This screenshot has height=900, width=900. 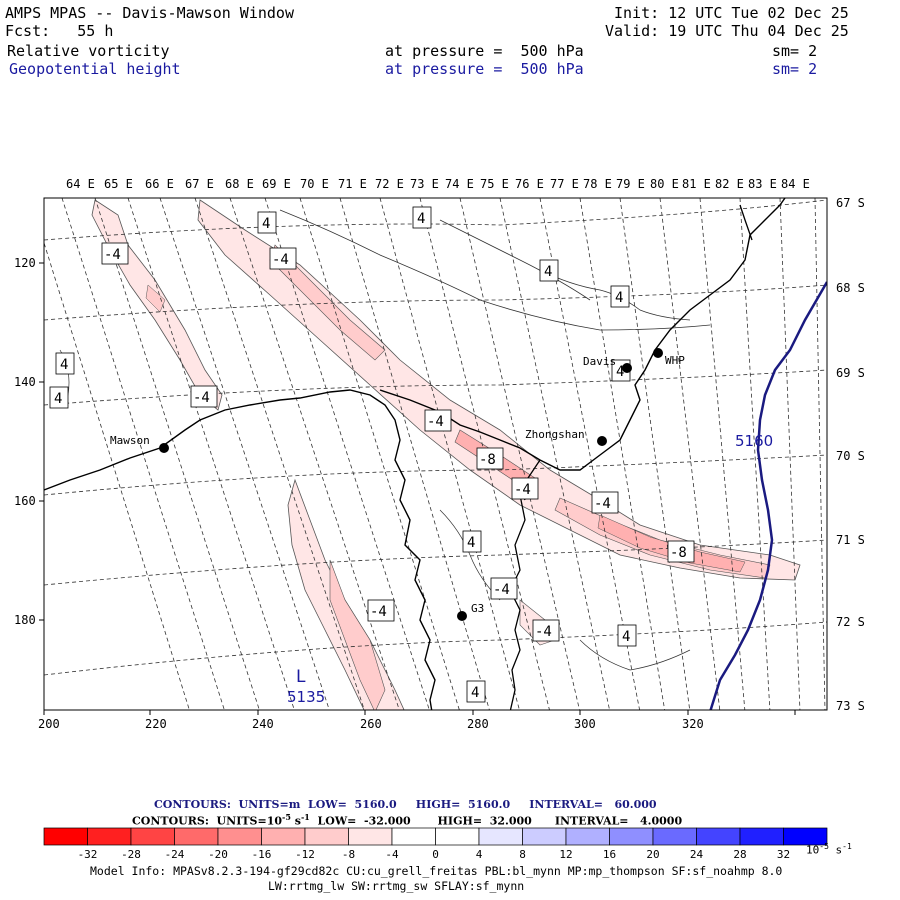 What do you see at coordinates (59, 31) in the screenshot?
I see `forecast-hour: Fcst: 55 h` at bounding box center [59, 31].